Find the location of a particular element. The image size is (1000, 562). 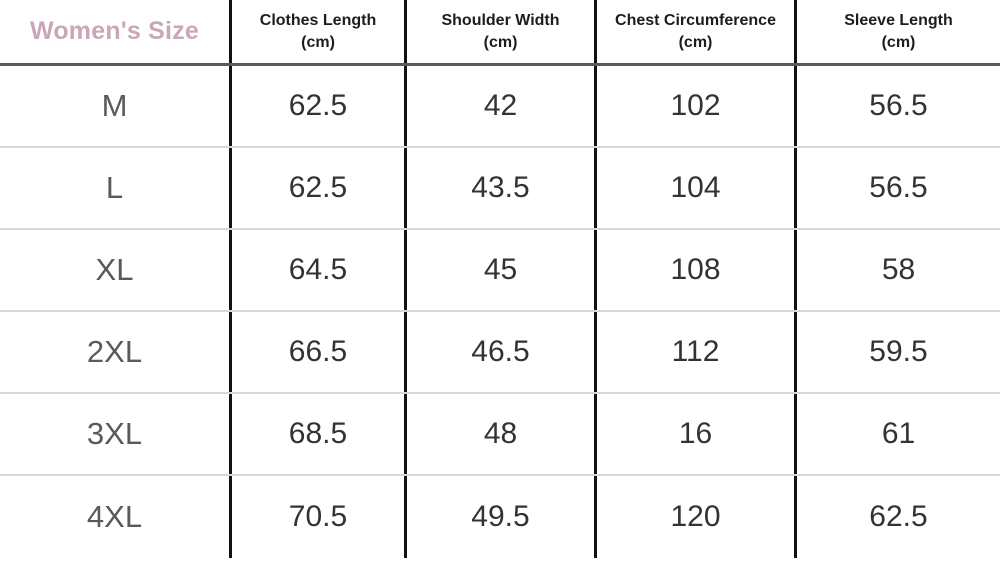

cell-sleeve-length: 59.5 is located at coordinates (898, 351).